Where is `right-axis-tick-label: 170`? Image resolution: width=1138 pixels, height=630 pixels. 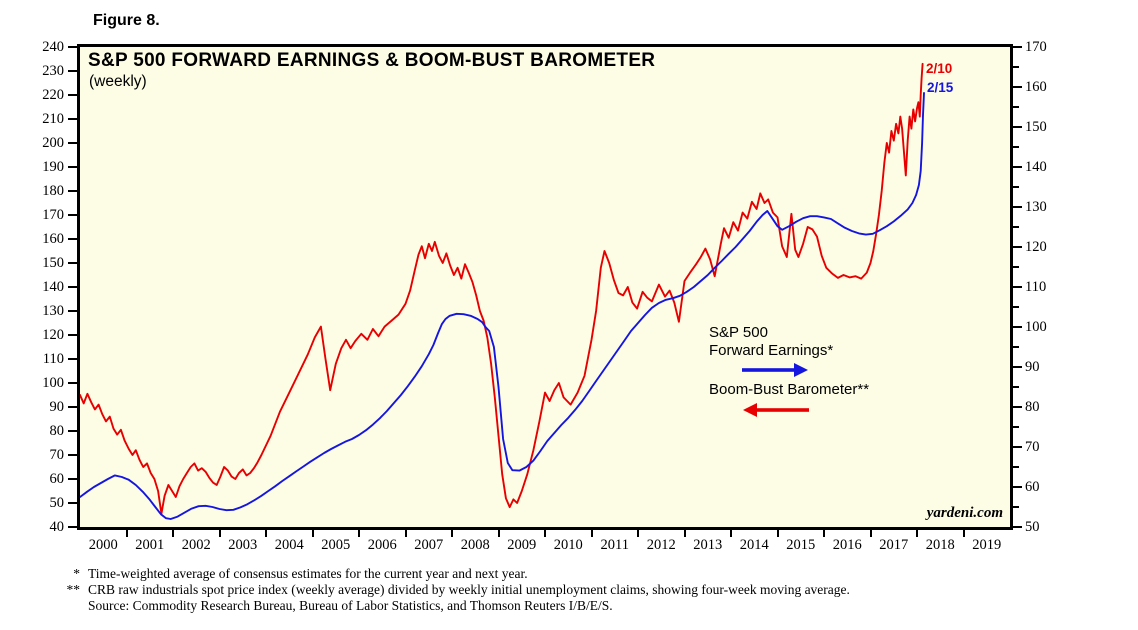 right-axis-tick-label: 170 is located at coordinates (1036, 47).